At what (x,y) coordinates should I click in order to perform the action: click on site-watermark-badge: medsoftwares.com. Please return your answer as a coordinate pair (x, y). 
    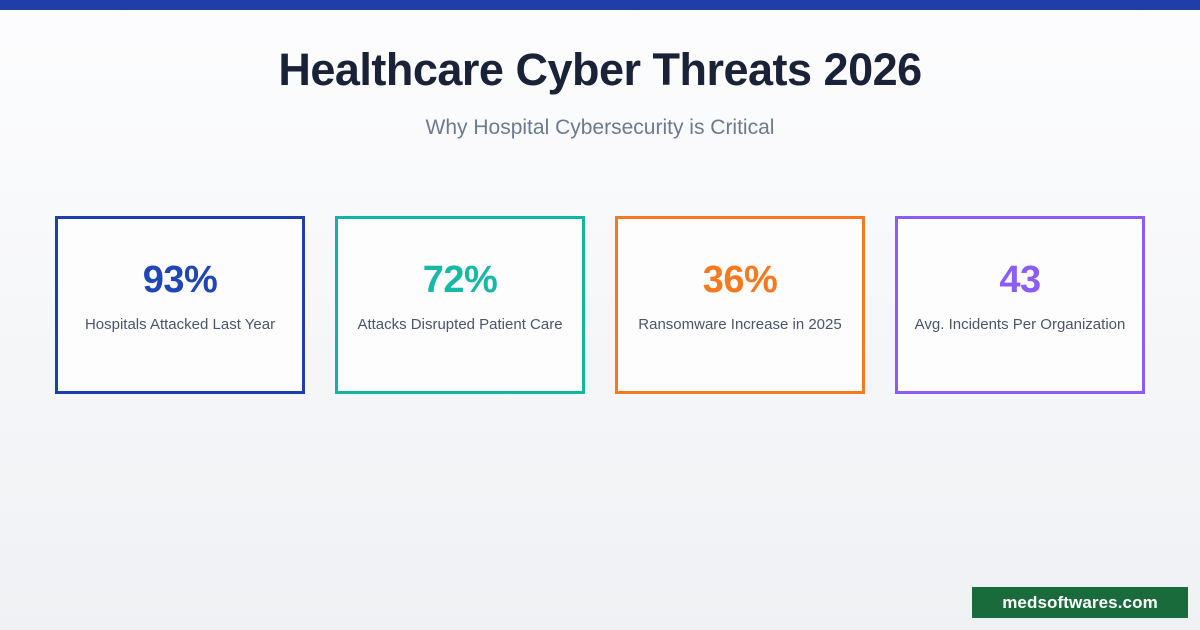
    Looking at the image, I should click on (1080, 602).